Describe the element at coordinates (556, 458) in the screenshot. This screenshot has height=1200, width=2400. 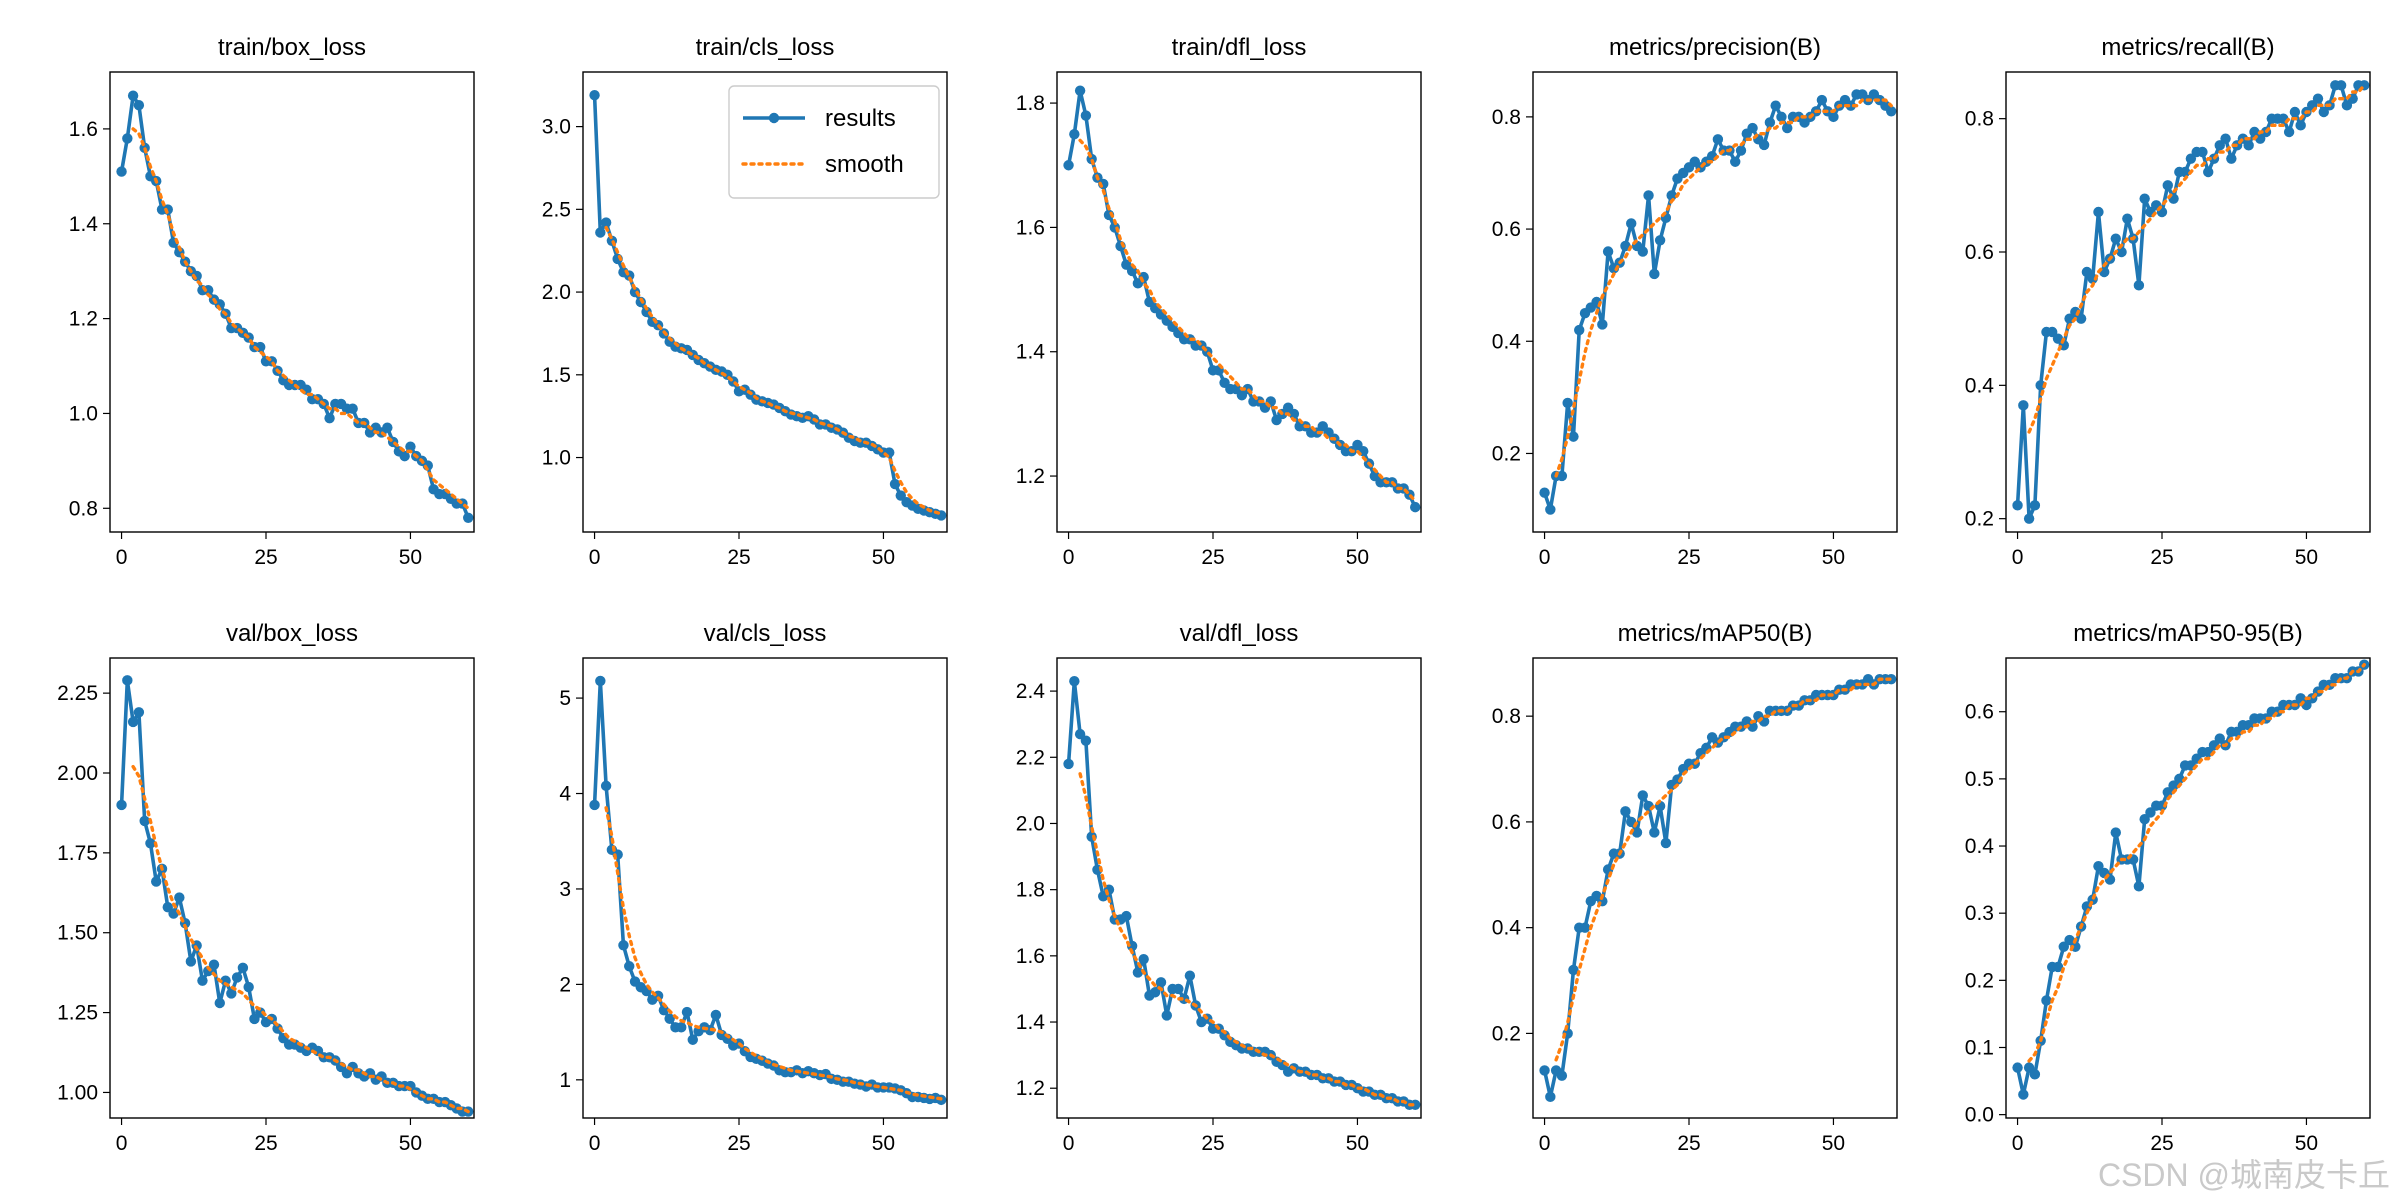
I see `y-tick-label: 1.0` at that location.